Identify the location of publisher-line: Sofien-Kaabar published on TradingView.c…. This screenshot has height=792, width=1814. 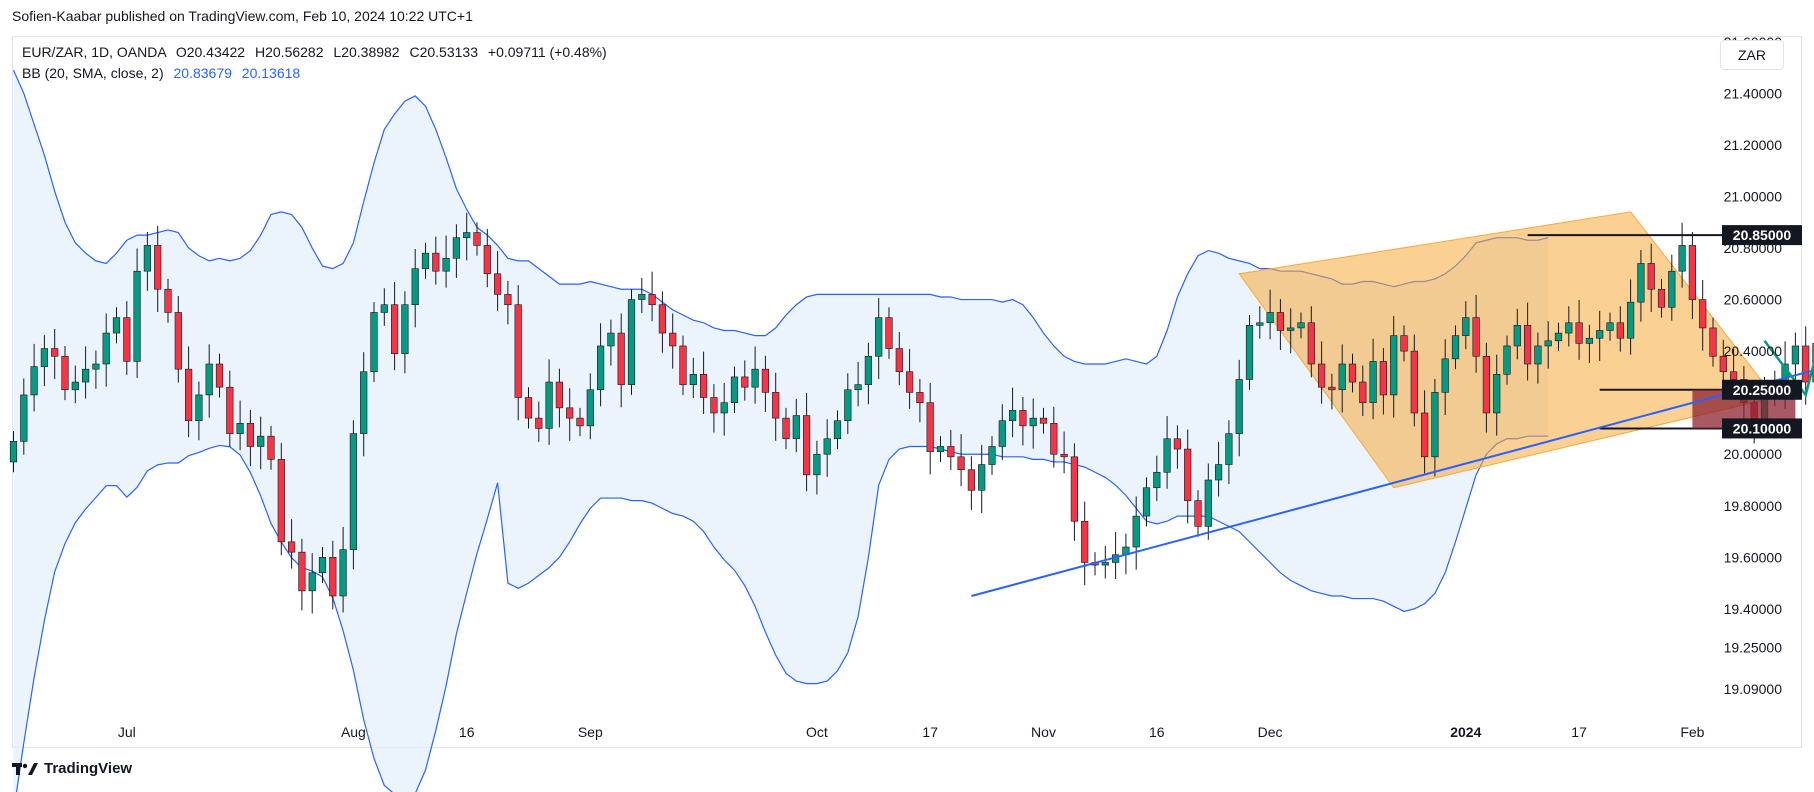
(242, 16).